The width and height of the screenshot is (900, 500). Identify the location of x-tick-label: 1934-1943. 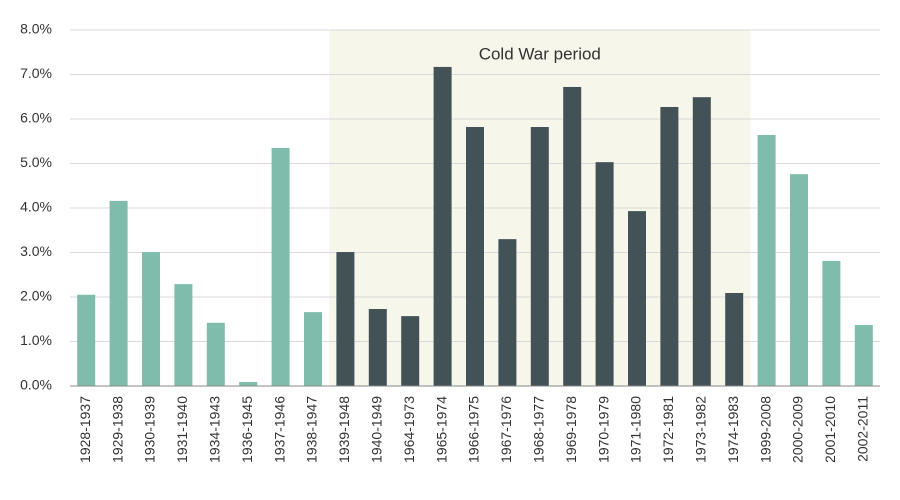
(215, 429).